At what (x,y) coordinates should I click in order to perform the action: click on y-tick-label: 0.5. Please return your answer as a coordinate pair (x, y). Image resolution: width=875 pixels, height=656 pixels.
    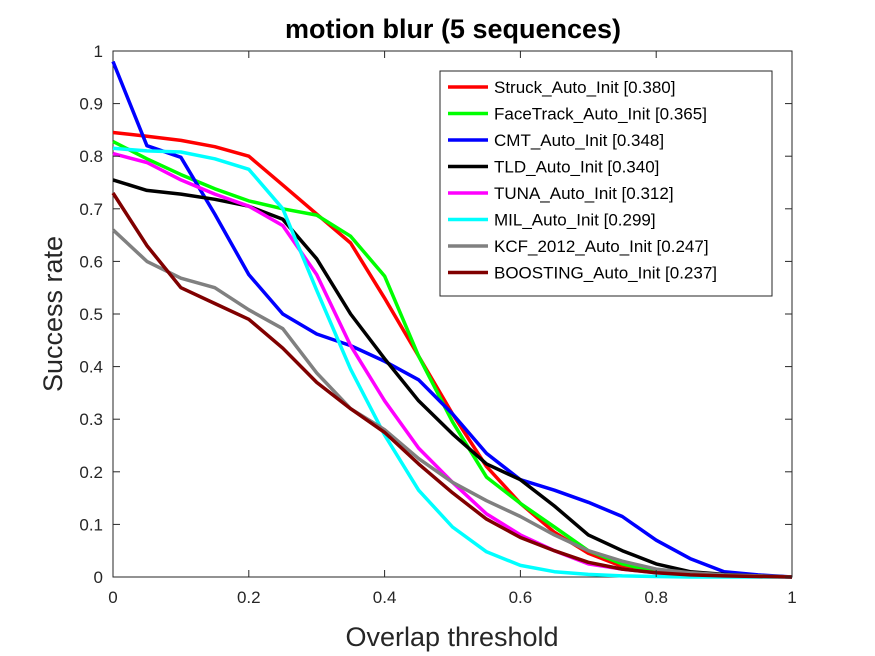
    Looking at the image, I should click on (91, 314).